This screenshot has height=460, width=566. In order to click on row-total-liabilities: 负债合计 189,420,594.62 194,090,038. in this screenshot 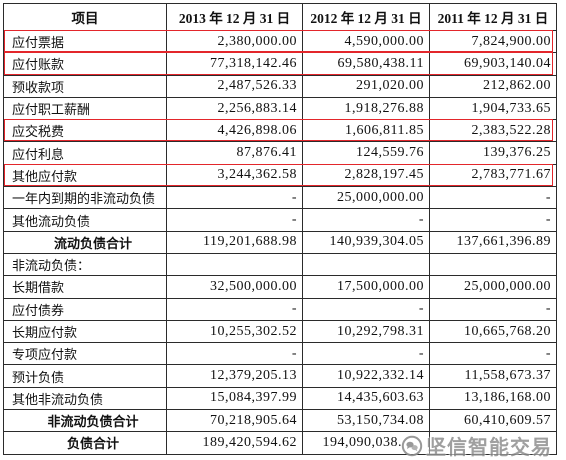, I will do `click(280, 443)`.